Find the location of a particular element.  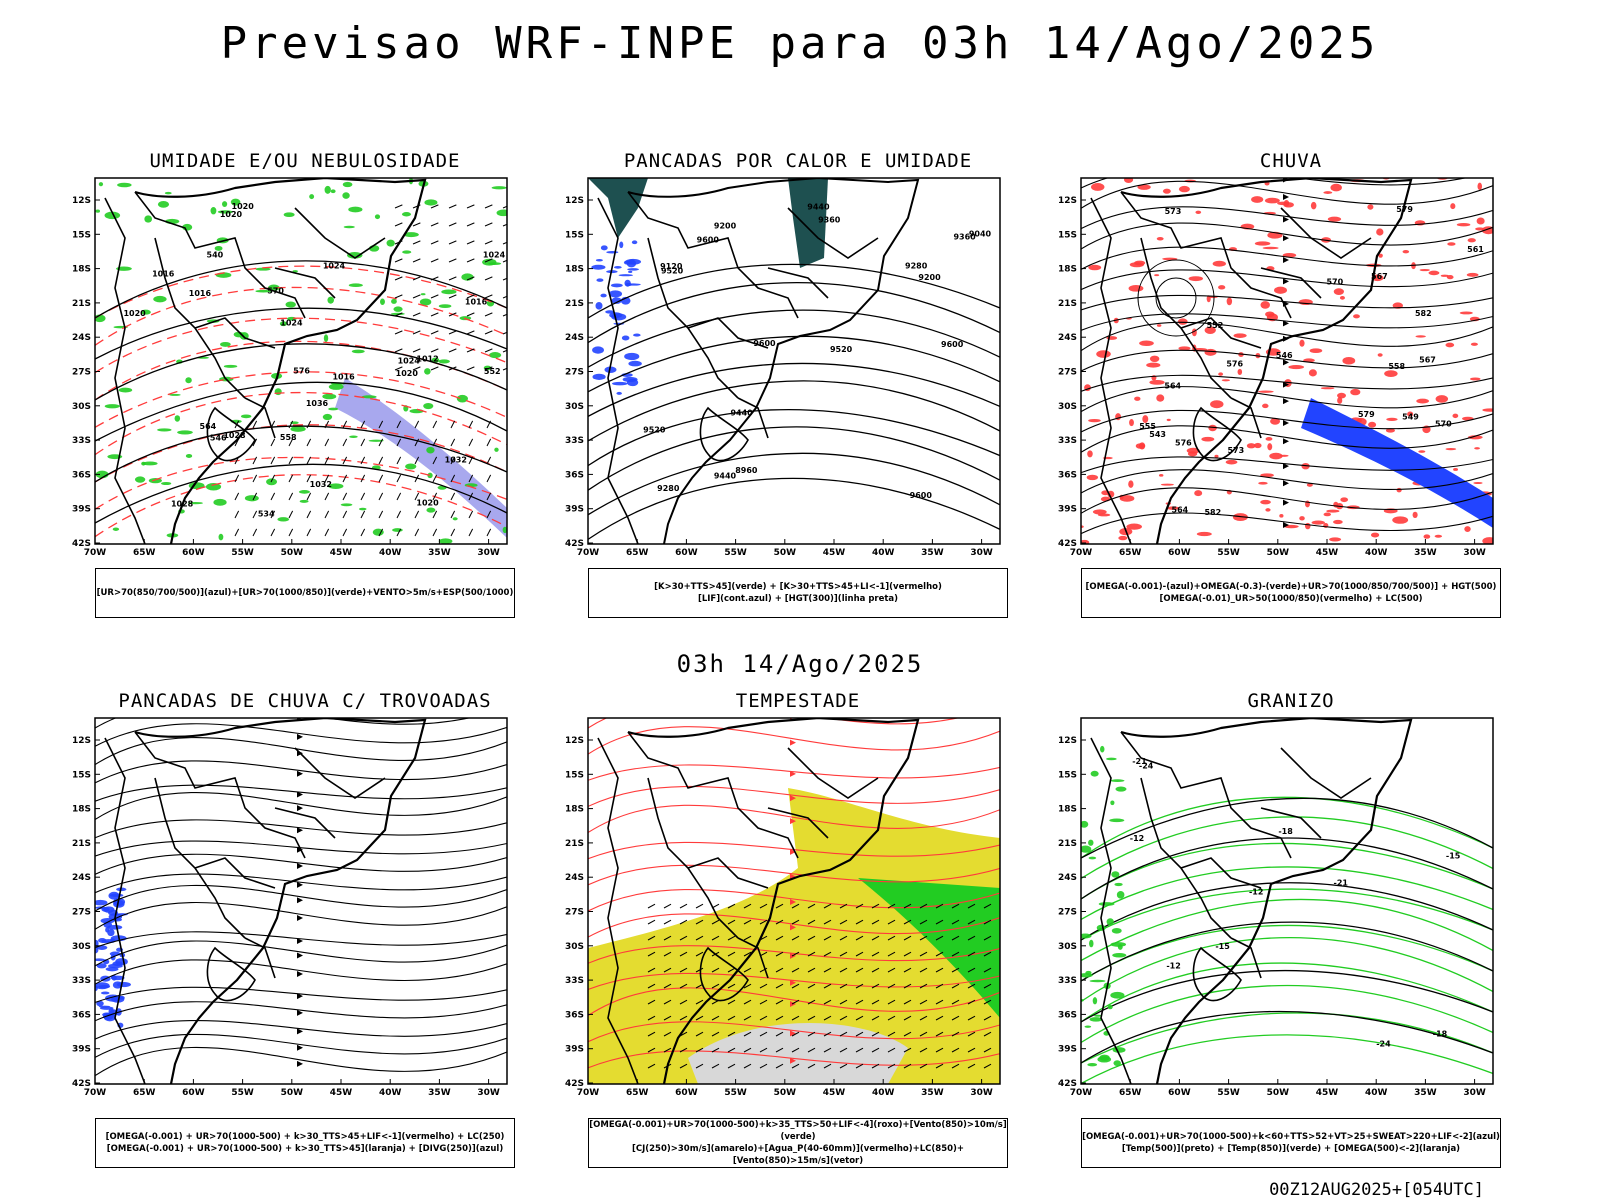

lat-label: 15S is located at coordinates (574, 775).